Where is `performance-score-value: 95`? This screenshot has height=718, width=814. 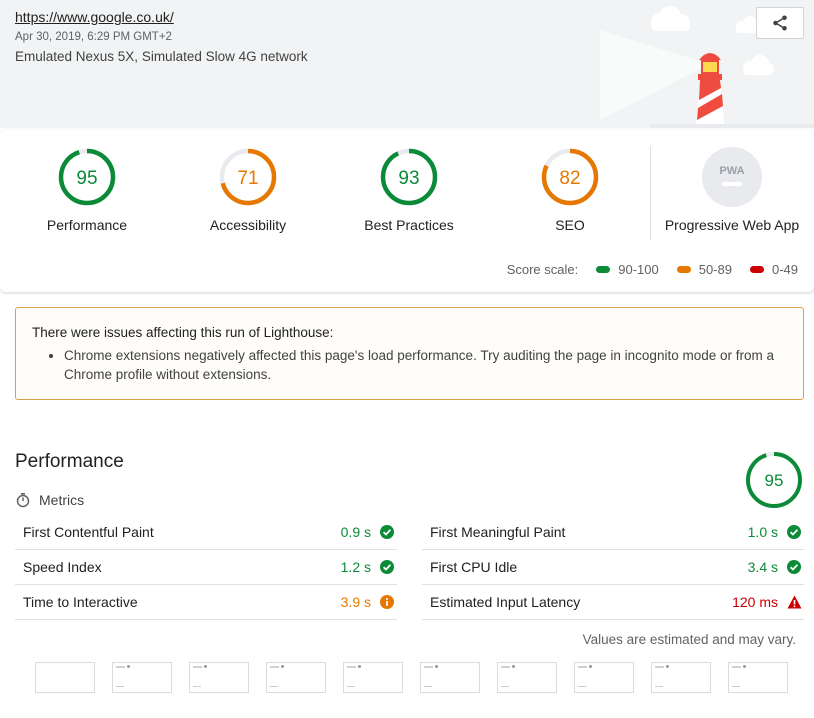 performance-score-value: 95 is located at coordinates (774, 480).